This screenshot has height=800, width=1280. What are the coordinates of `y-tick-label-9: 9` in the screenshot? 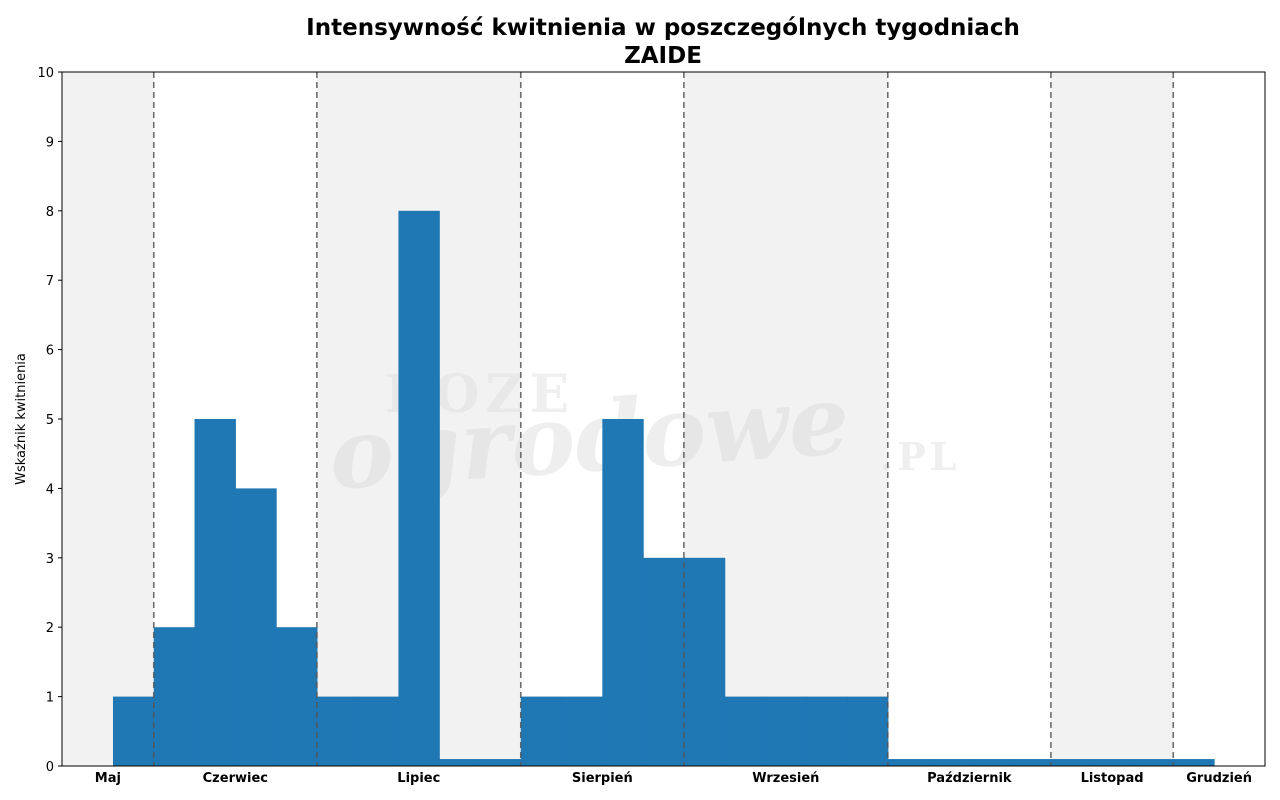 It's located at (50, 142).